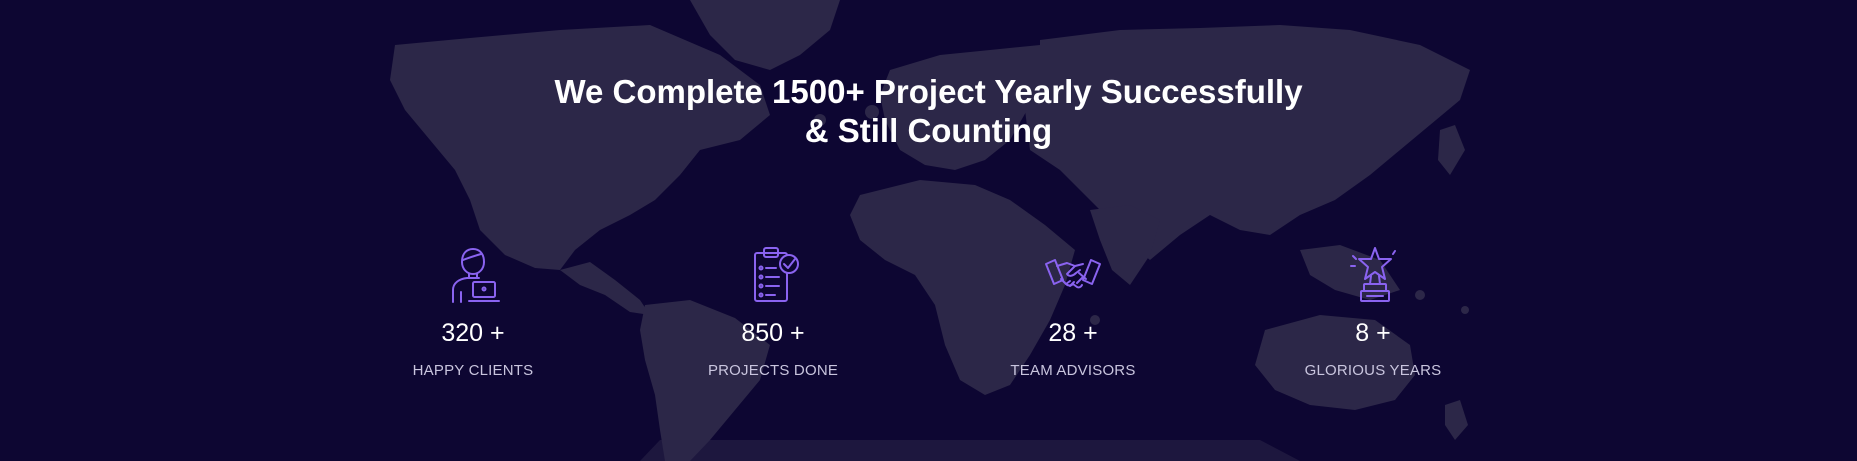  I want to click on stat-label: TEAM ADVISORS, so click(1073, 370).